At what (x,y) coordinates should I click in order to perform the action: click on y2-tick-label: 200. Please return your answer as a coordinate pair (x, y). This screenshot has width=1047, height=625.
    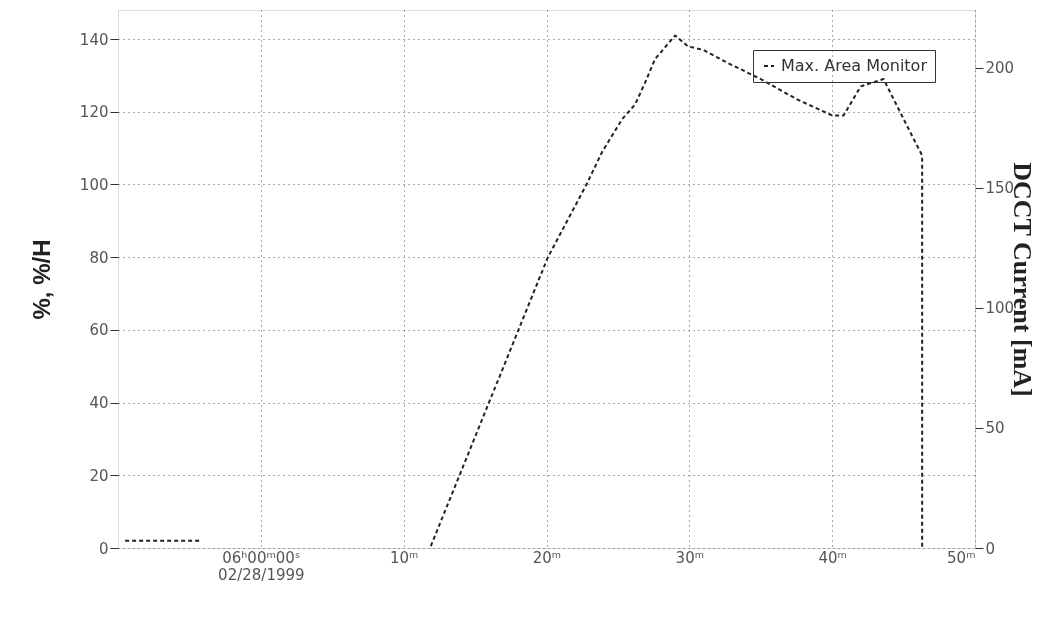
    Looking at the image, I should click on (1000, 68).